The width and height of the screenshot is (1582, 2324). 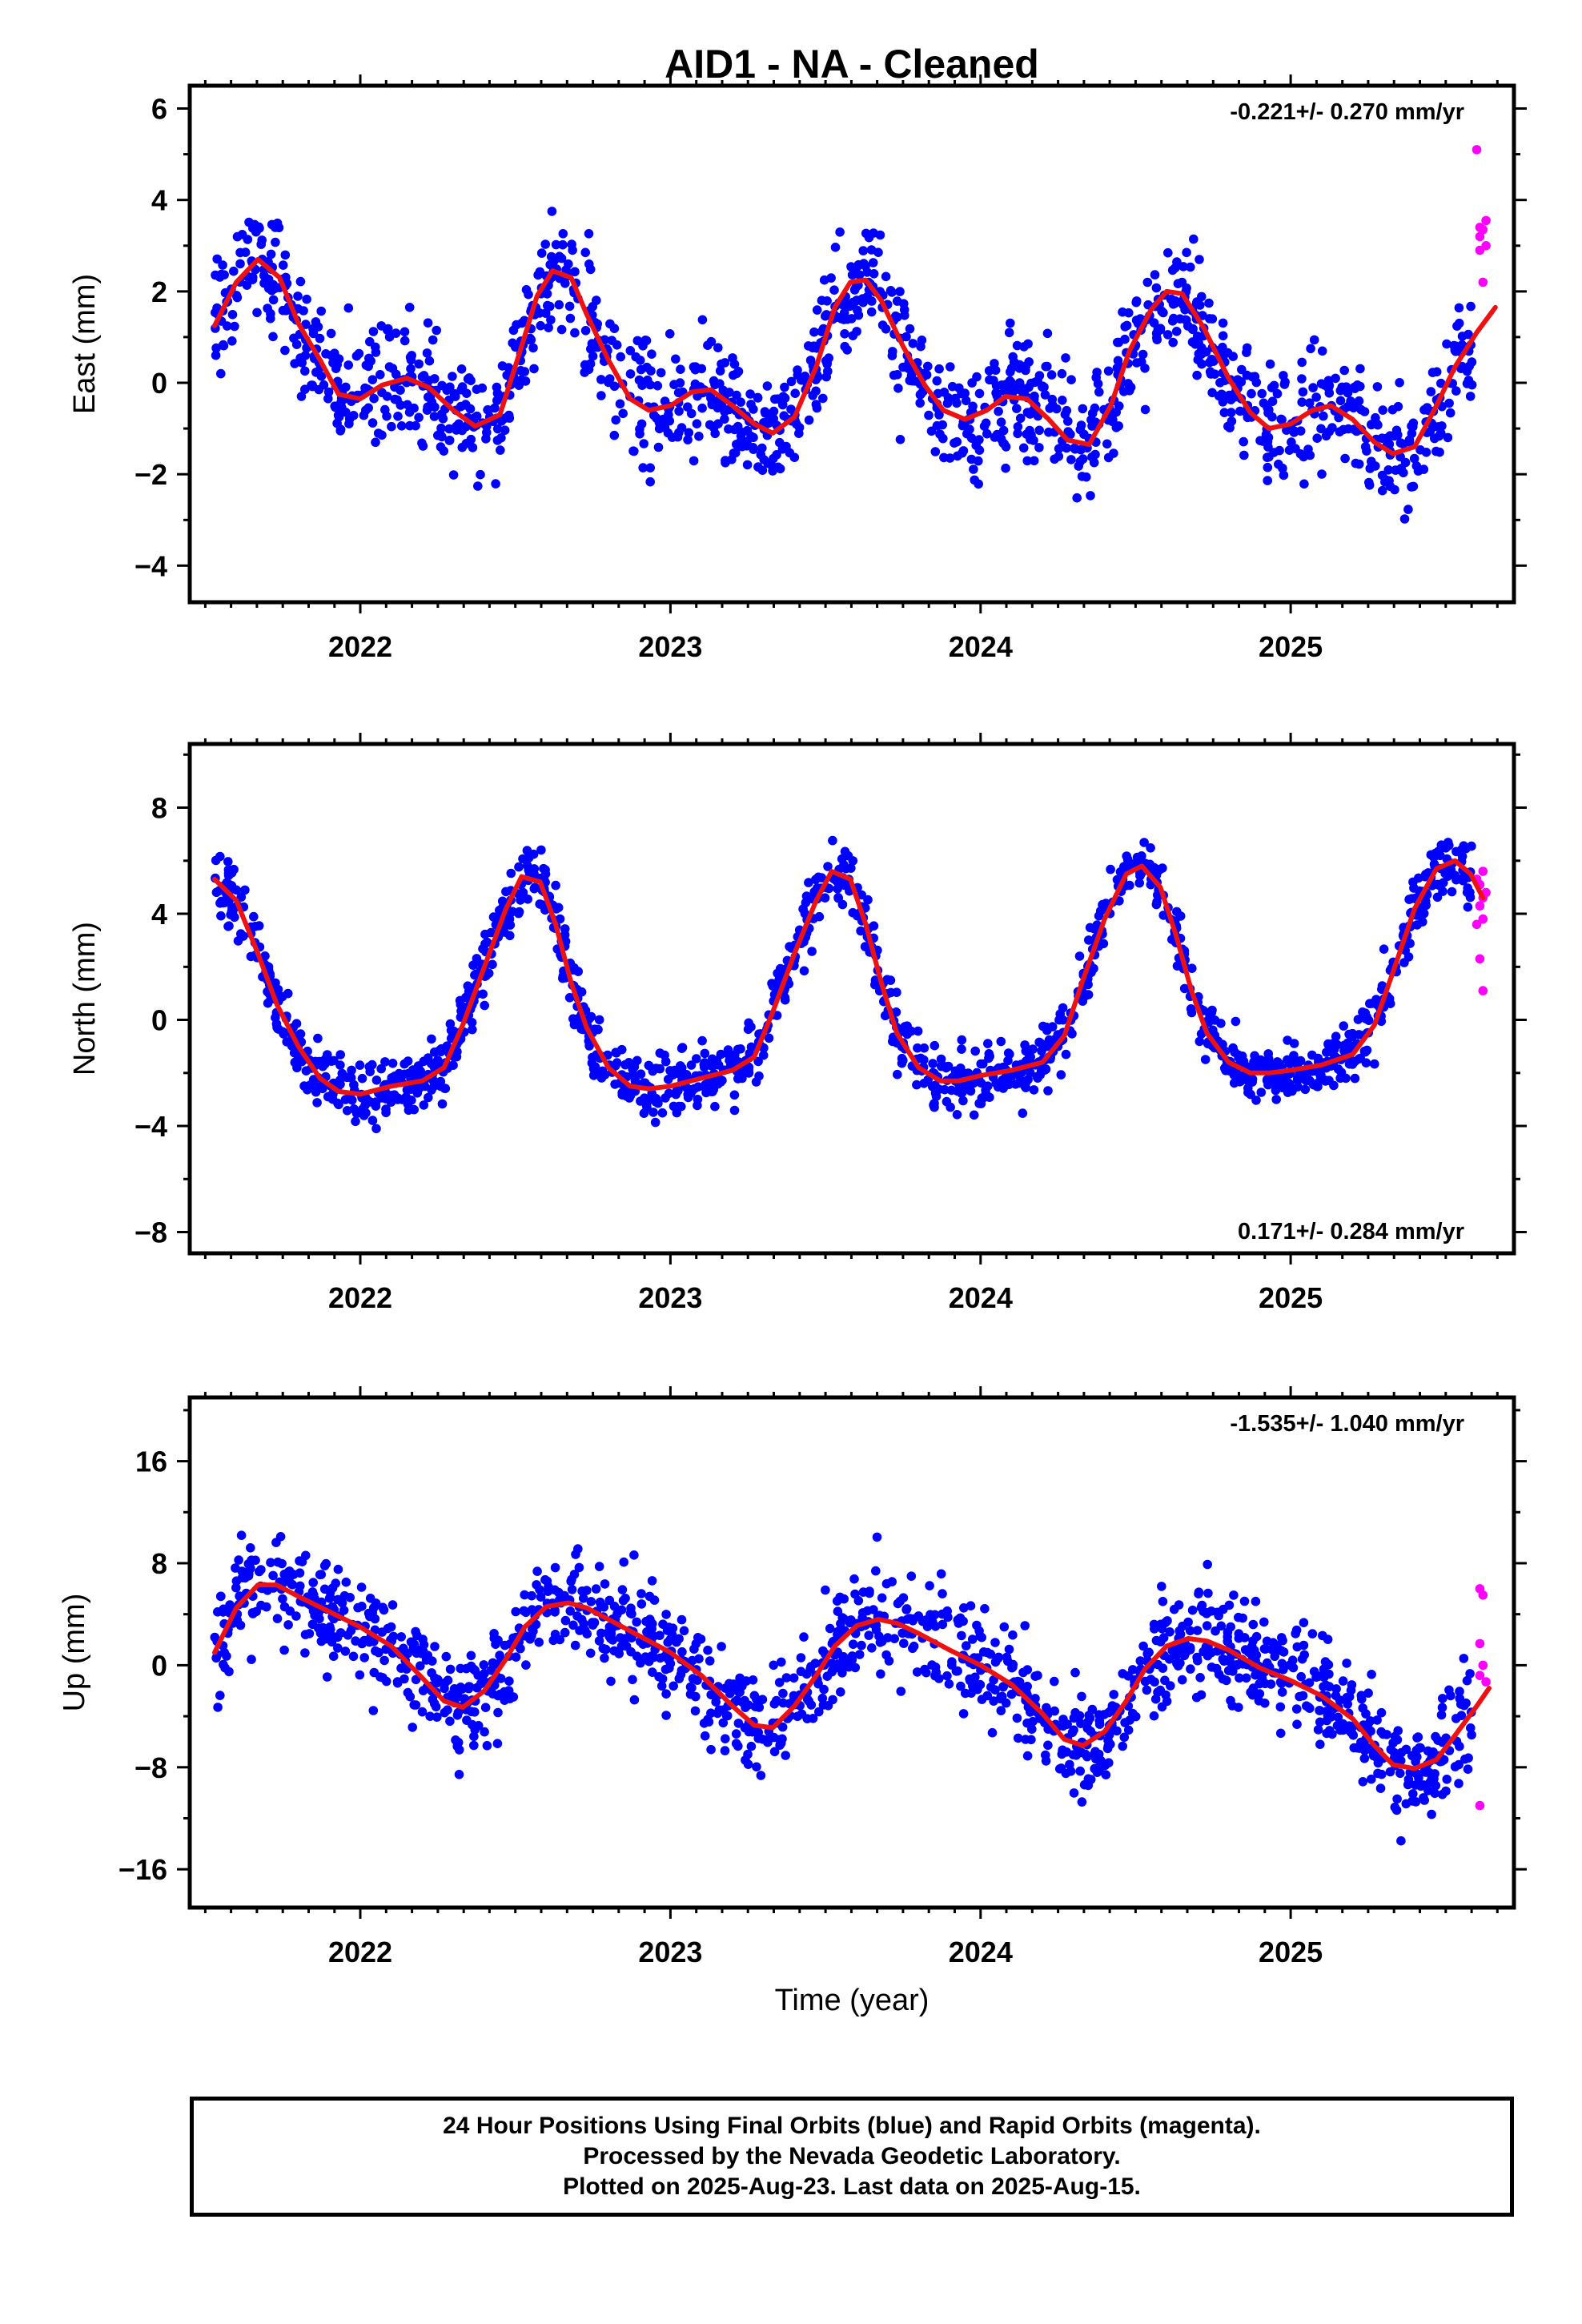 What do you see at coordinates (1480, 959) in the screenshot?
I see `north-rapid-point` at bounding box center [1480, 959].